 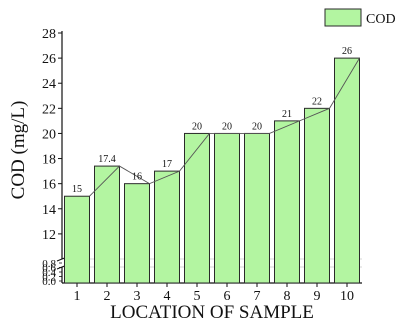 What do you see at coordinates (49, 273) in the screenshot?
I see `y-tick-label-low-0.4: 0.4` at bounding box center [49, 273].